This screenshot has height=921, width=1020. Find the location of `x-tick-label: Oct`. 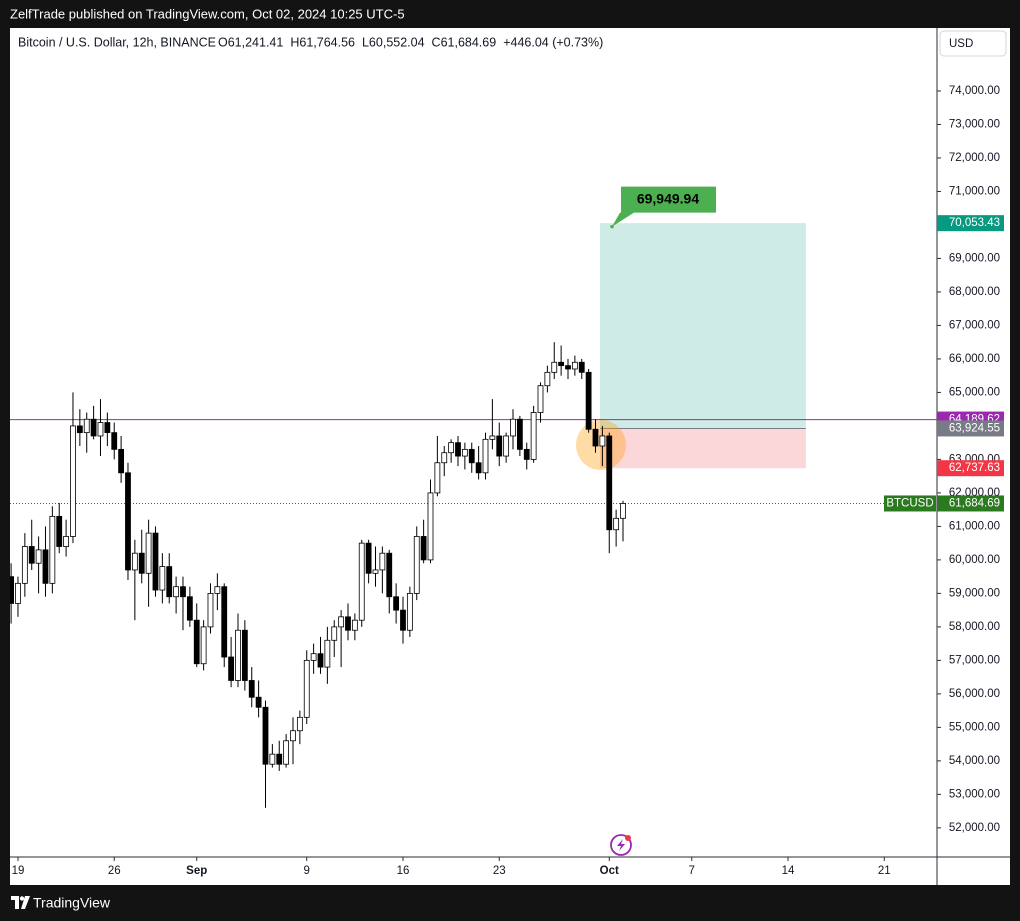

x-tick-label: Oct is located at coordinates (609, 871).